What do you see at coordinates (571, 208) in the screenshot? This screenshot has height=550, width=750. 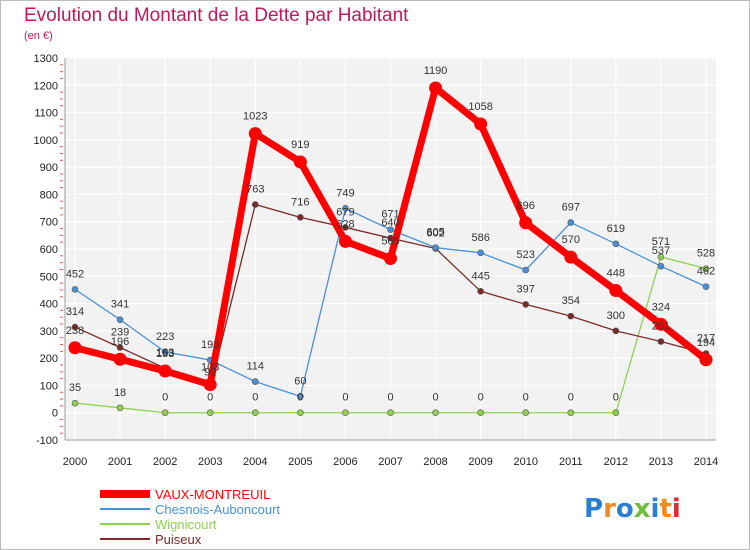 I see `data-label: 697` at bounding box center [571, 208].